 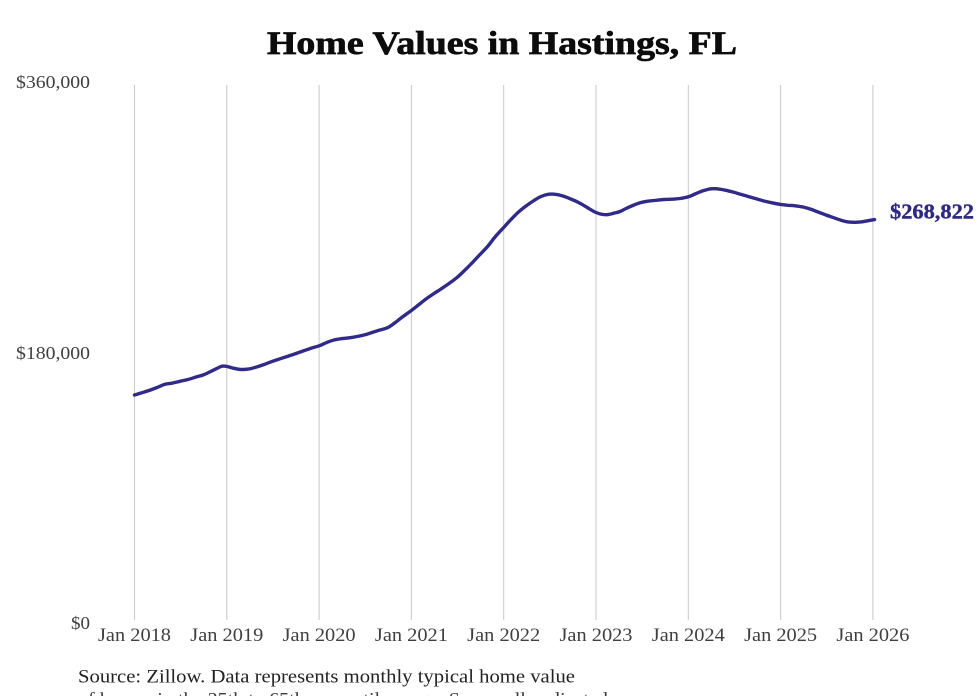 I want to click on svg-text: Jan 2022, so click(x=503, y=635).